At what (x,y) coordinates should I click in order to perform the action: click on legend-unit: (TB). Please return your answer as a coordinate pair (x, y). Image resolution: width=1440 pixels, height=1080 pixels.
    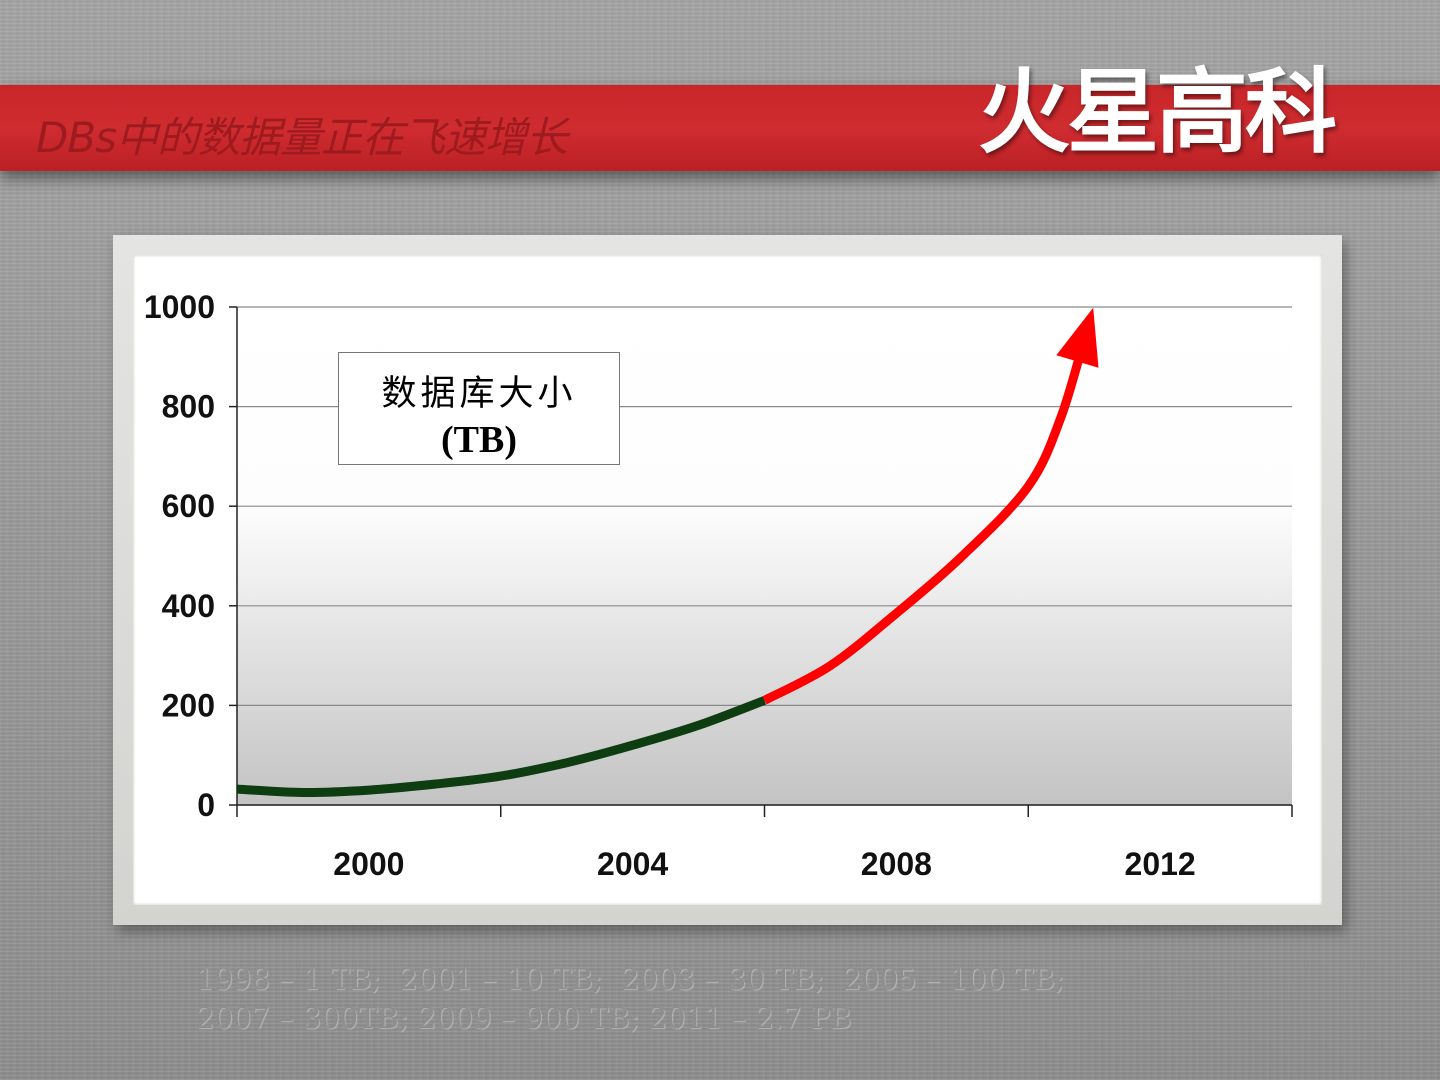
    Looking at the image, I should click on (479, 440).